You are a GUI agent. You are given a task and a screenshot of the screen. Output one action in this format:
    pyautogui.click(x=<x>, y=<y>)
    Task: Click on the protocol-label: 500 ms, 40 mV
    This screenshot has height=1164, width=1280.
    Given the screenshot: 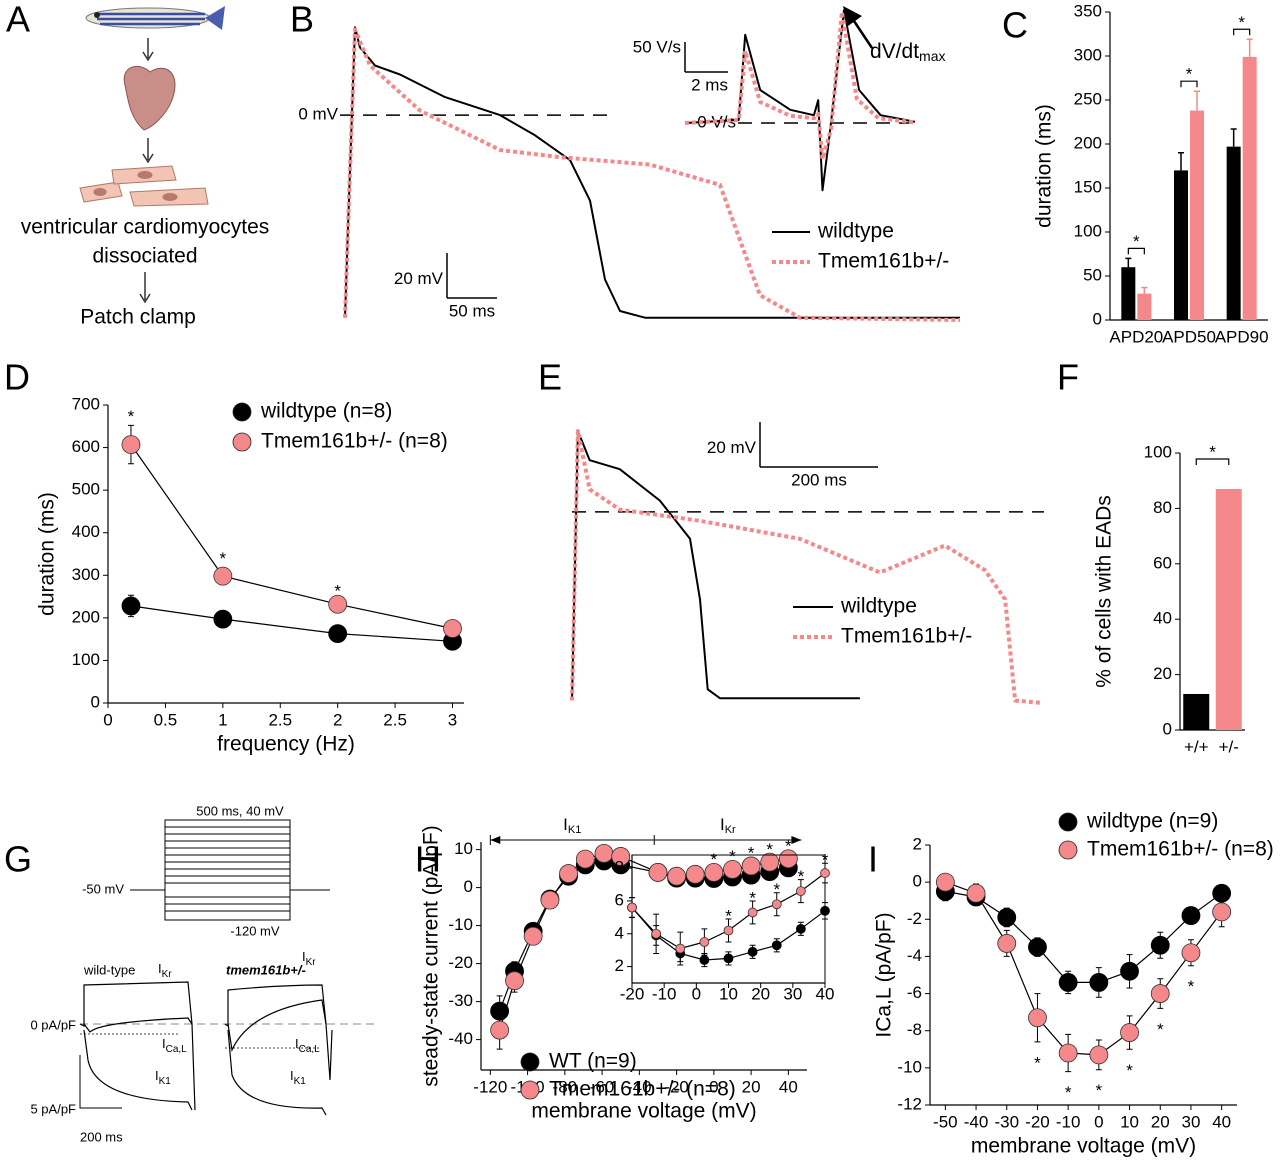 What is the action you would take?
    pyautogui.click(x=240, y=810)
    